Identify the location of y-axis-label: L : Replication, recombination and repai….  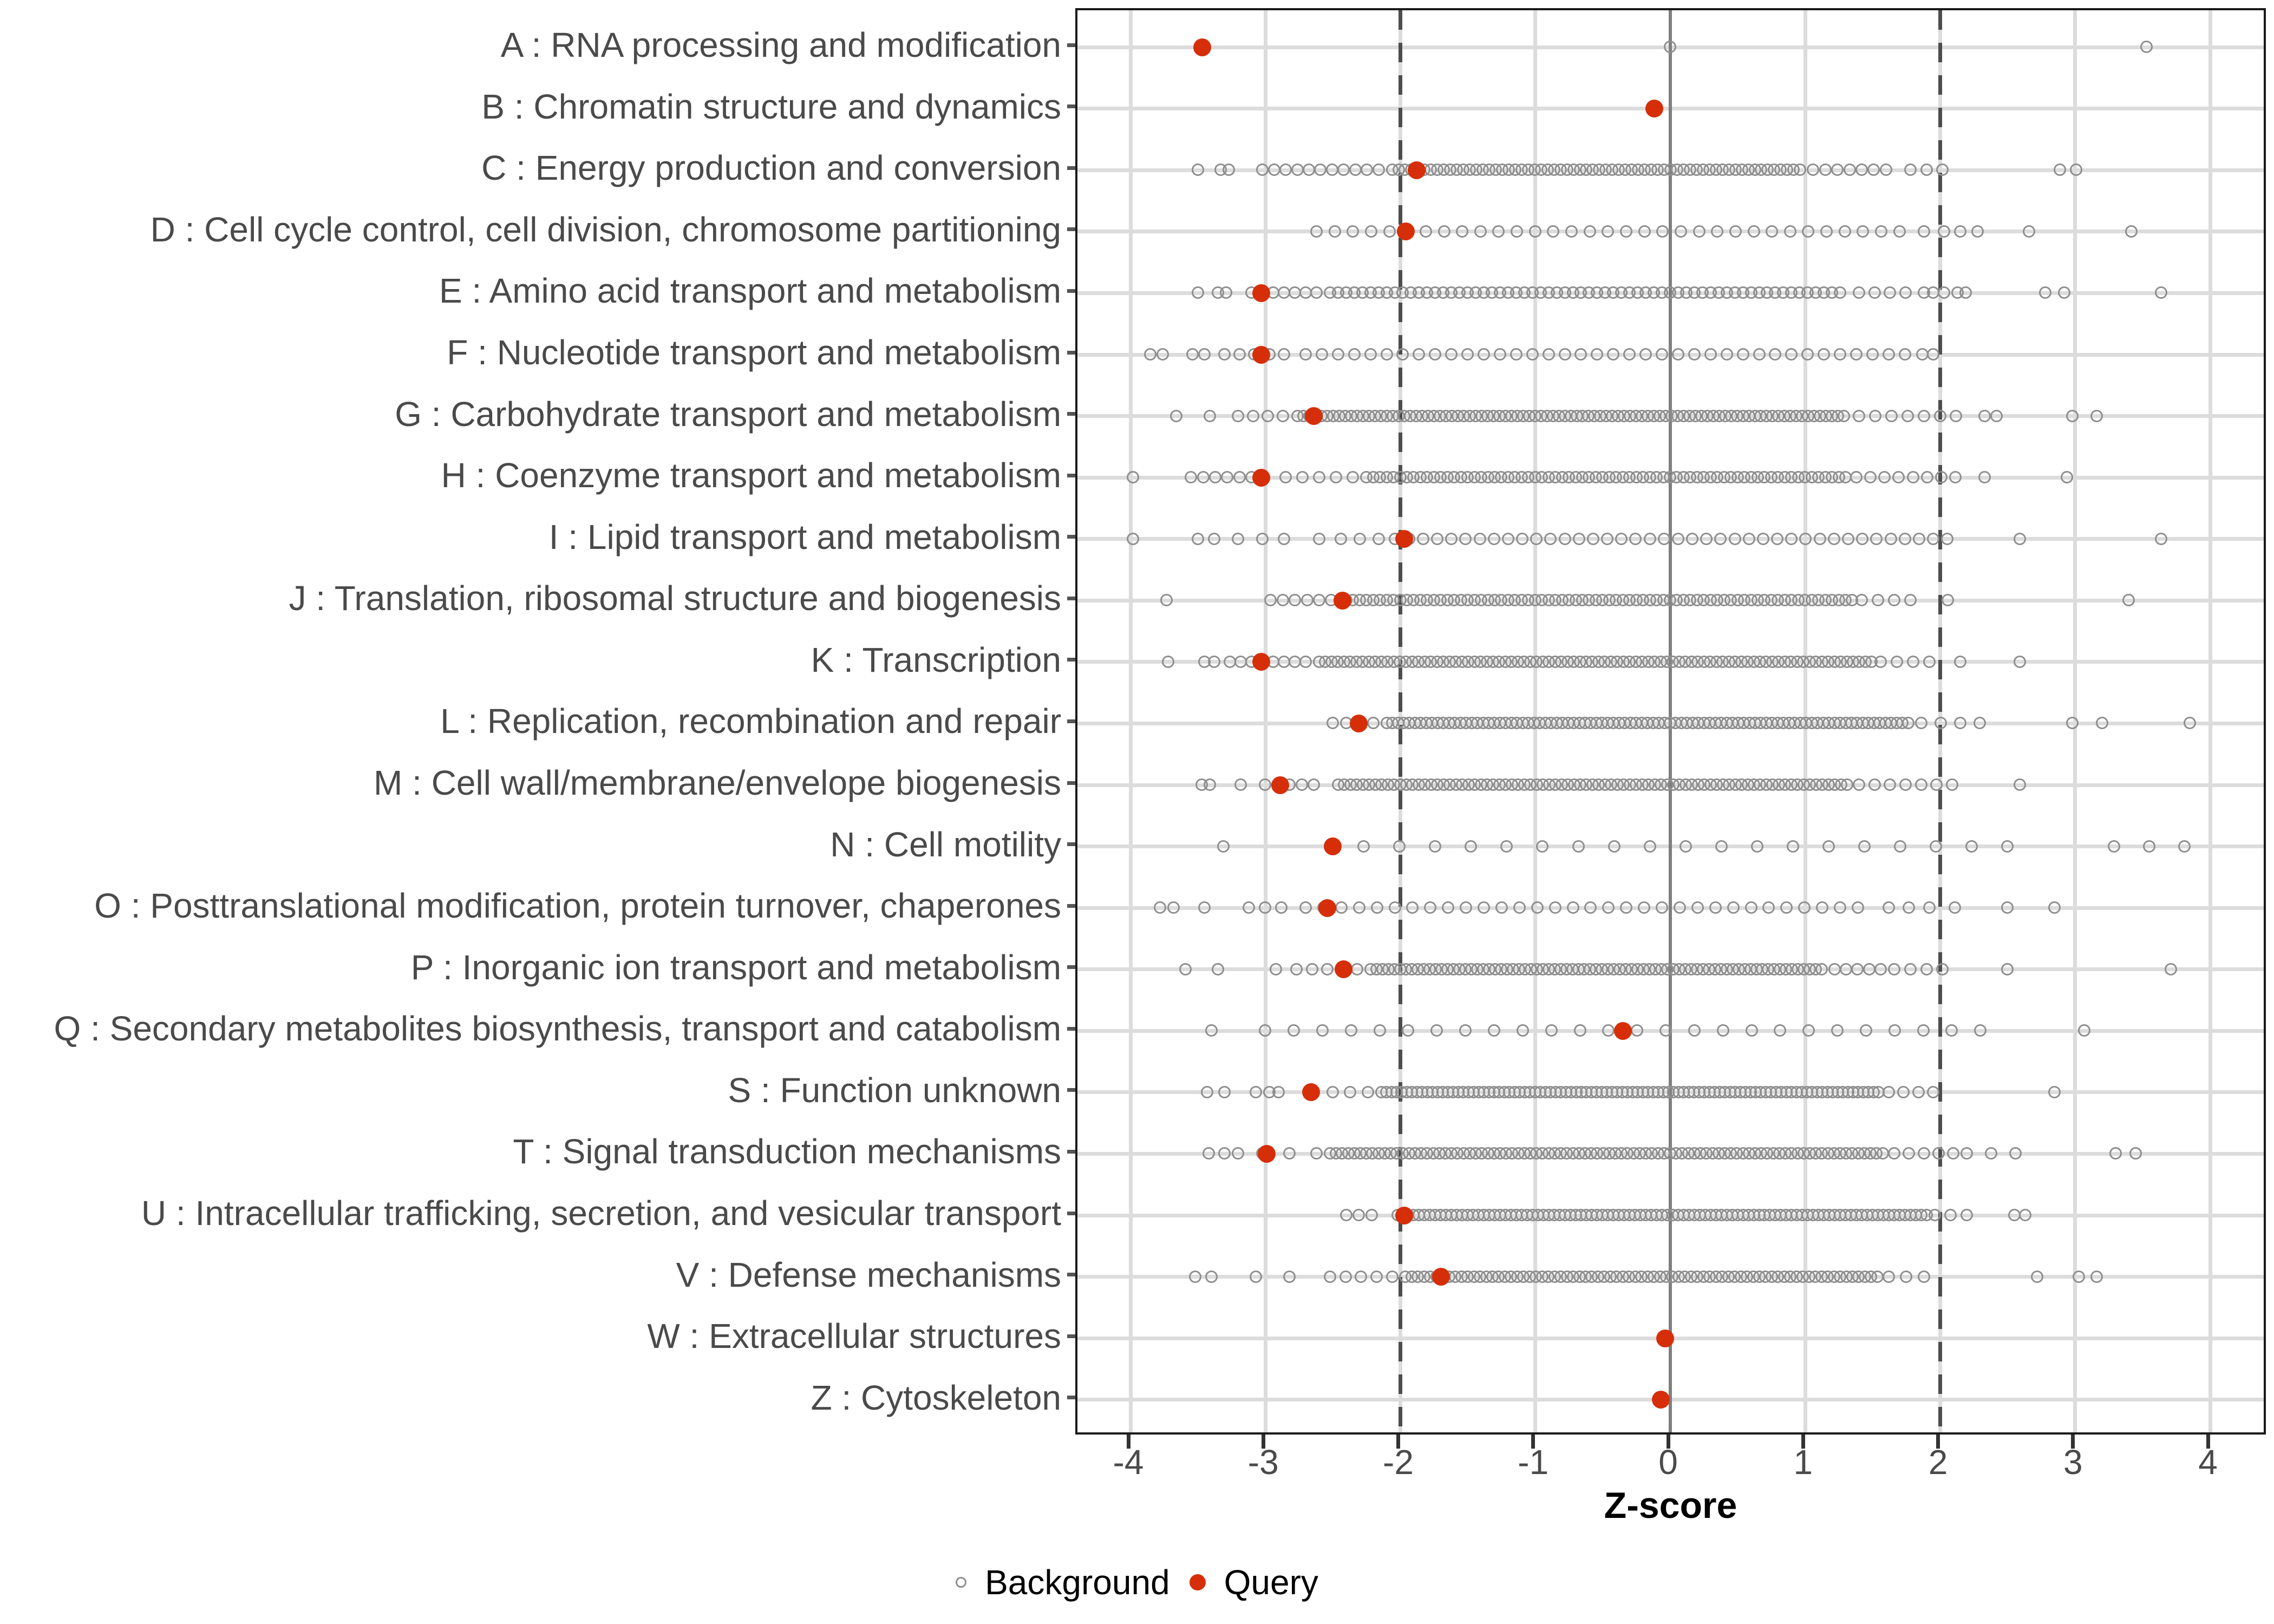
(751, 721).